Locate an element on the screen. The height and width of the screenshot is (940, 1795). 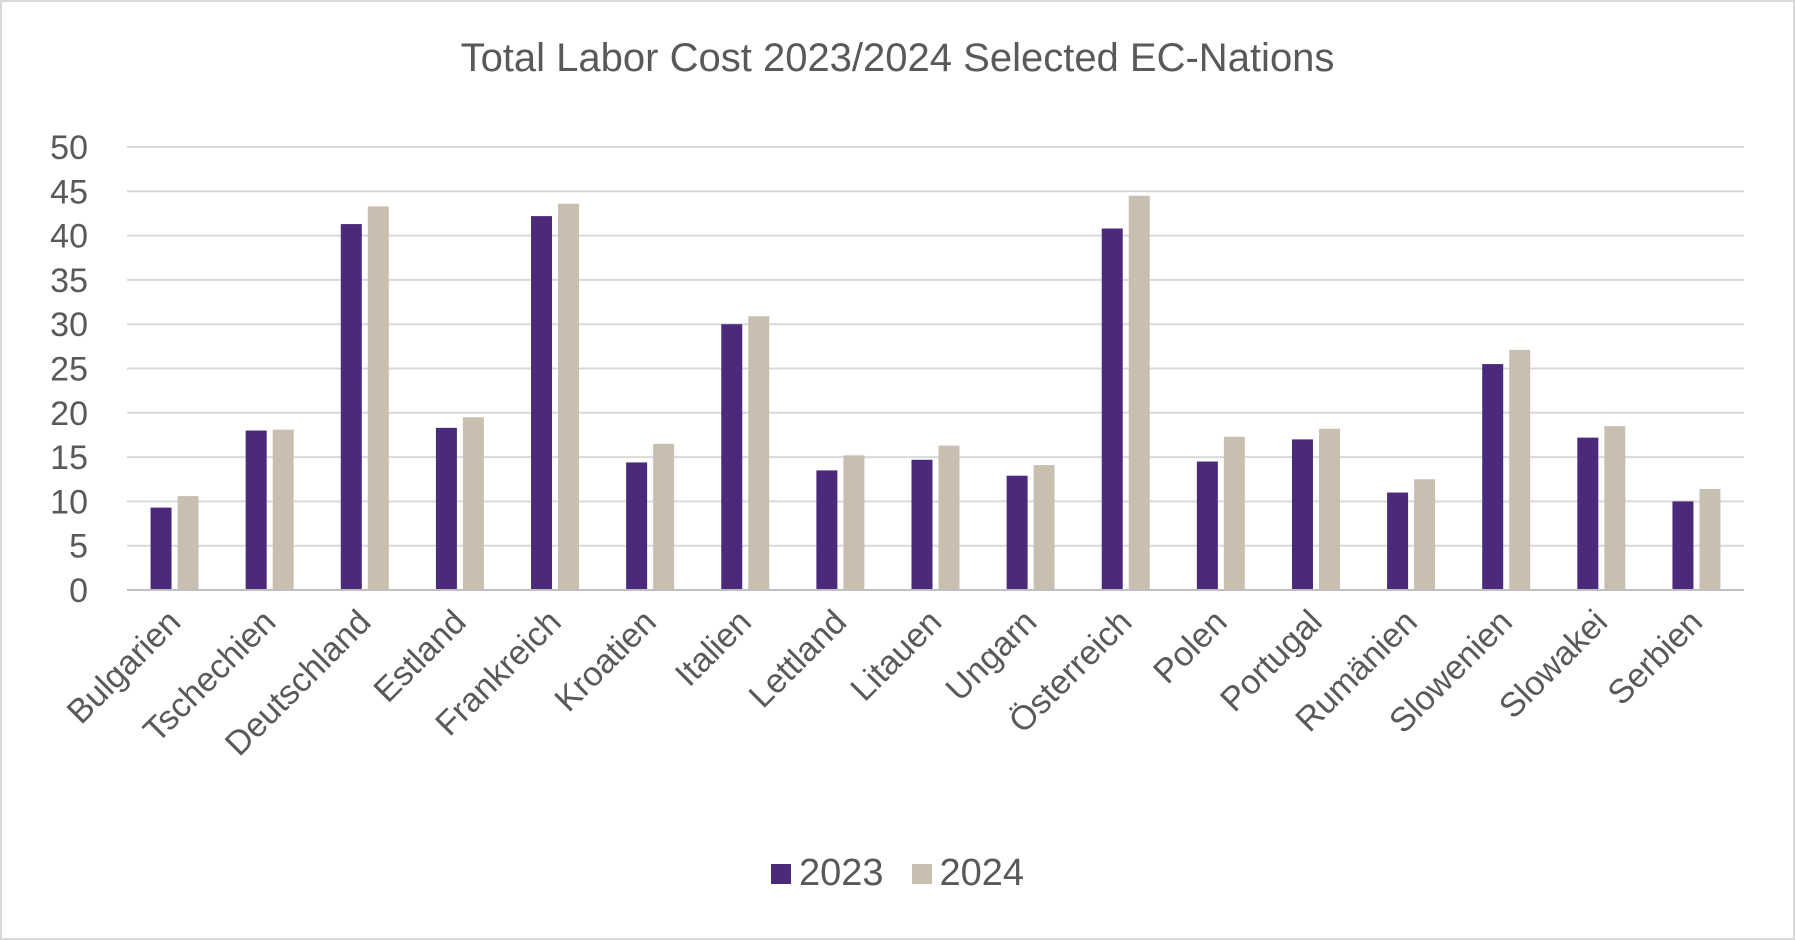
y-tick-label-35: 35 is located at coordinates (69, 281).